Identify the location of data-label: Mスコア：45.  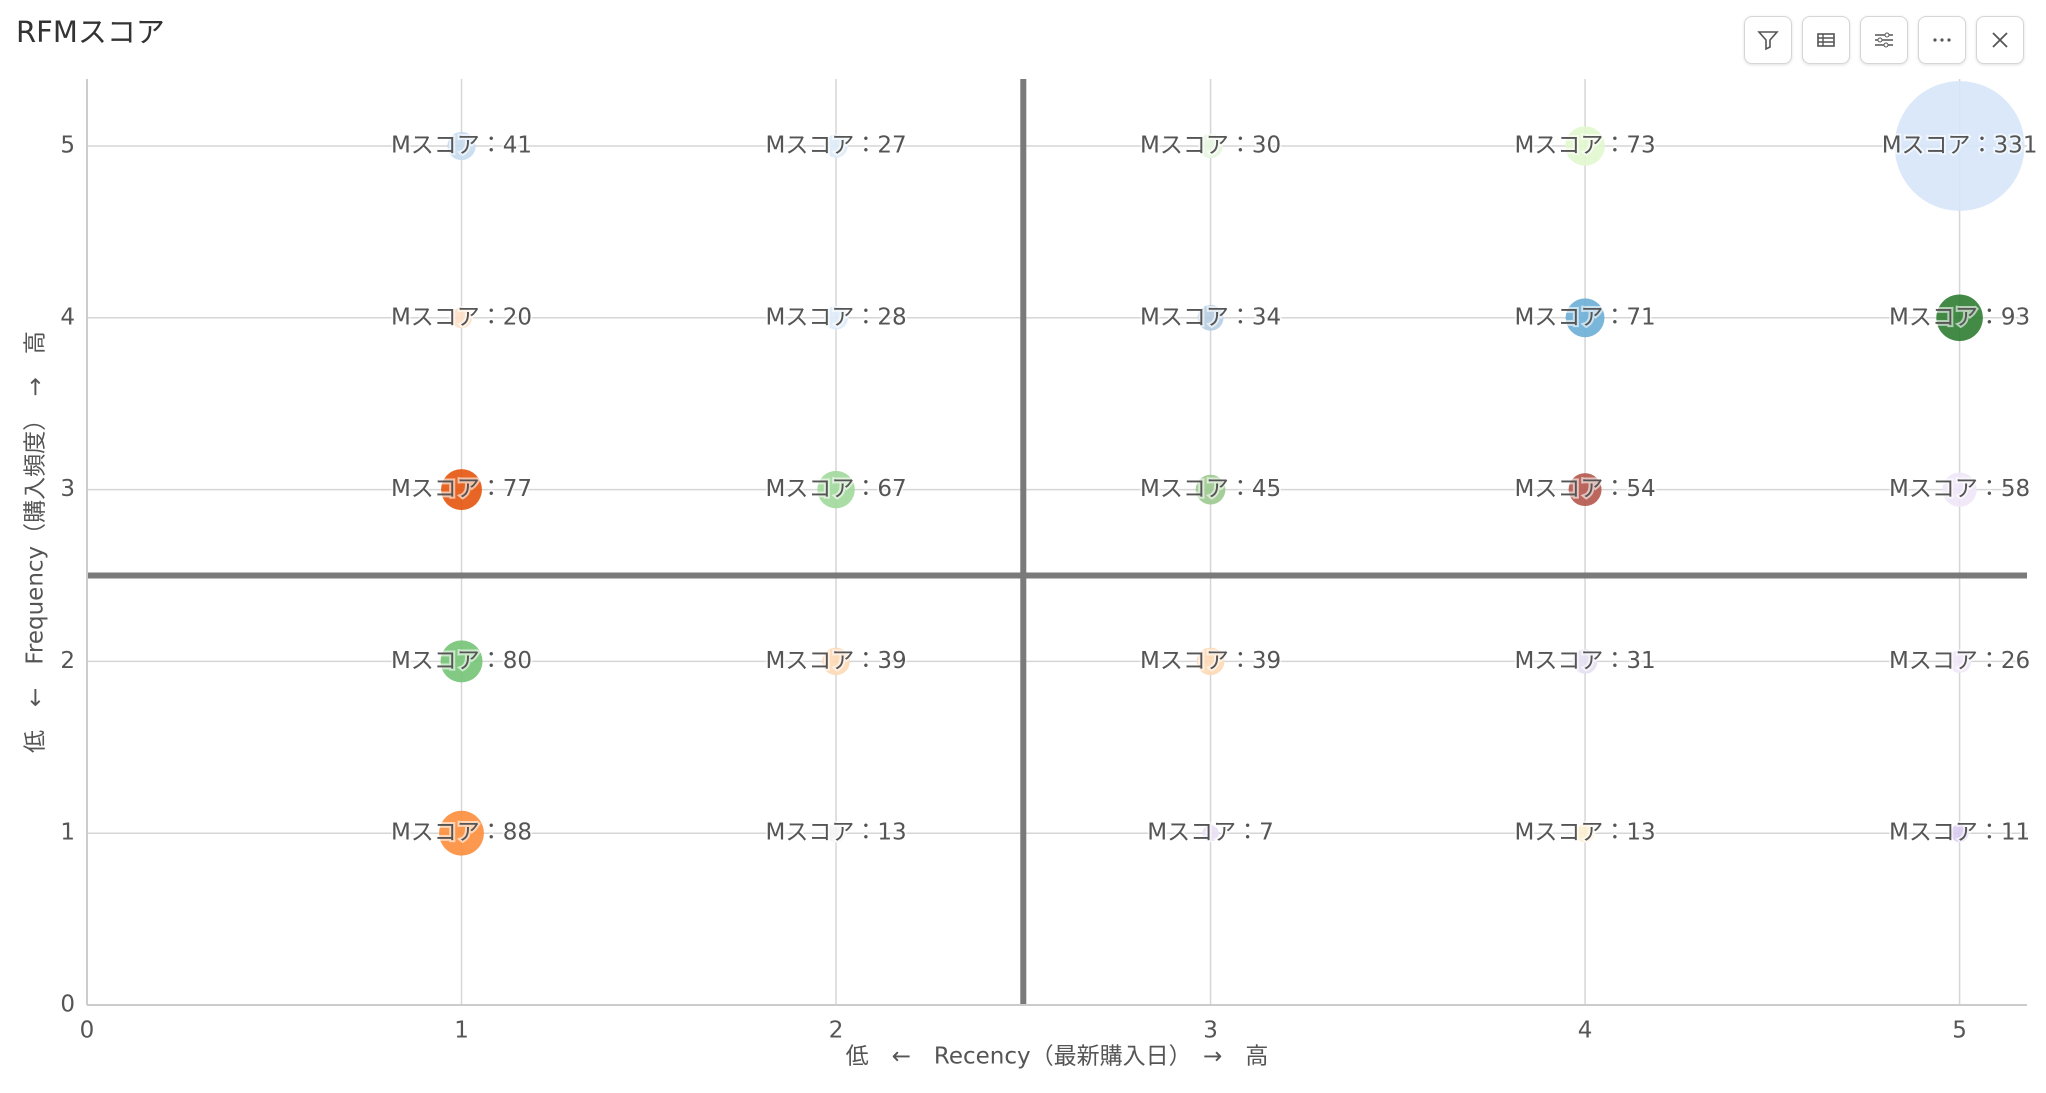
(1210, 489).